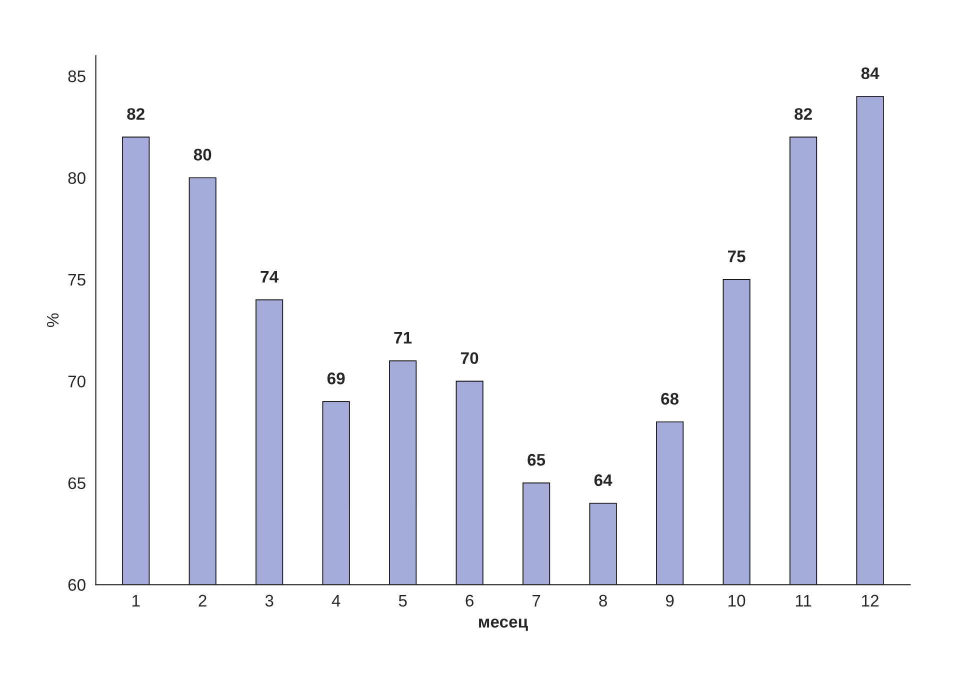 This screenshot has height=696, width=958. Describe the element at coordinates (336, 600) in the screenshot. I see `x-tick-label: 4` at that location.